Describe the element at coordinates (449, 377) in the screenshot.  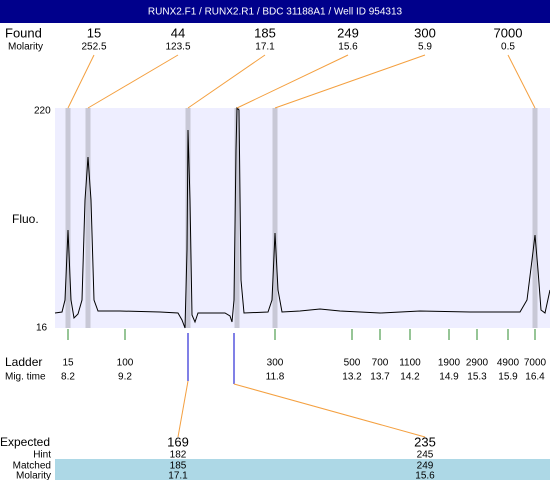
I see `ladder-time: 14.9` at that location.